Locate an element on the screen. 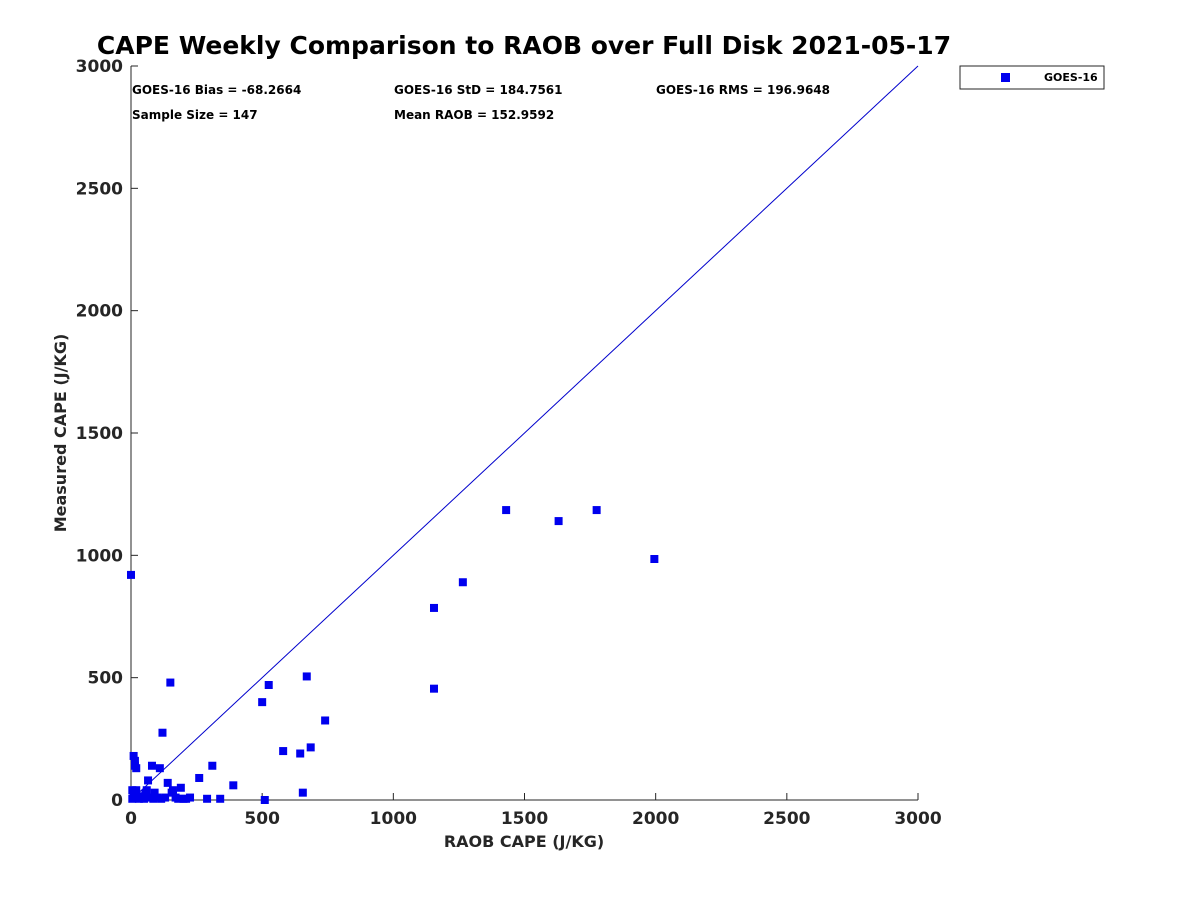 The height and width of the screenshot is (900, 1200). stat-std: GOES-16 StD = 184.7561 is located at coordinates (478, 90).